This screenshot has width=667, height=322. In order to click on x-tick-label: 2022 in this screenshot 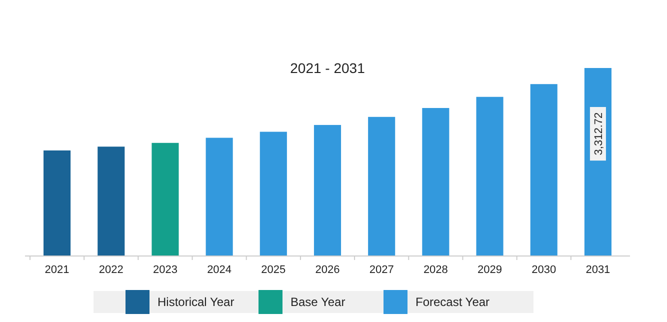, I will do `click(111, 270)`.